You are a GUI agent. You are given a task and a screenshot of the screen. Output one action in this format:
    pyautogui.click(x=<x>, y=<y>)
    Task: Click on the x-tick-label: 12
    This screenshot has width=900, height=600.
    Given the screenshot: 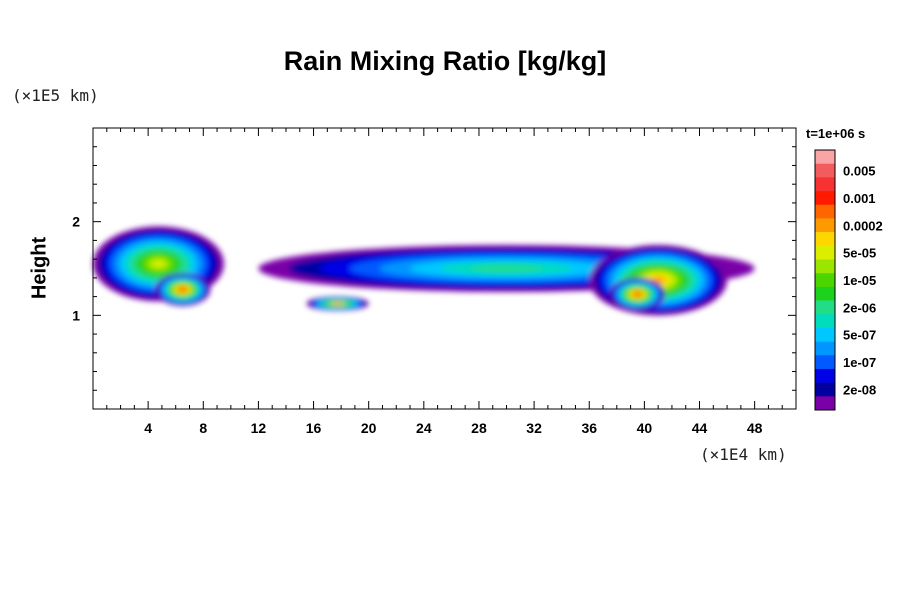 What is the action you would take?
    pyautogui.click(x=259, y=428)
    